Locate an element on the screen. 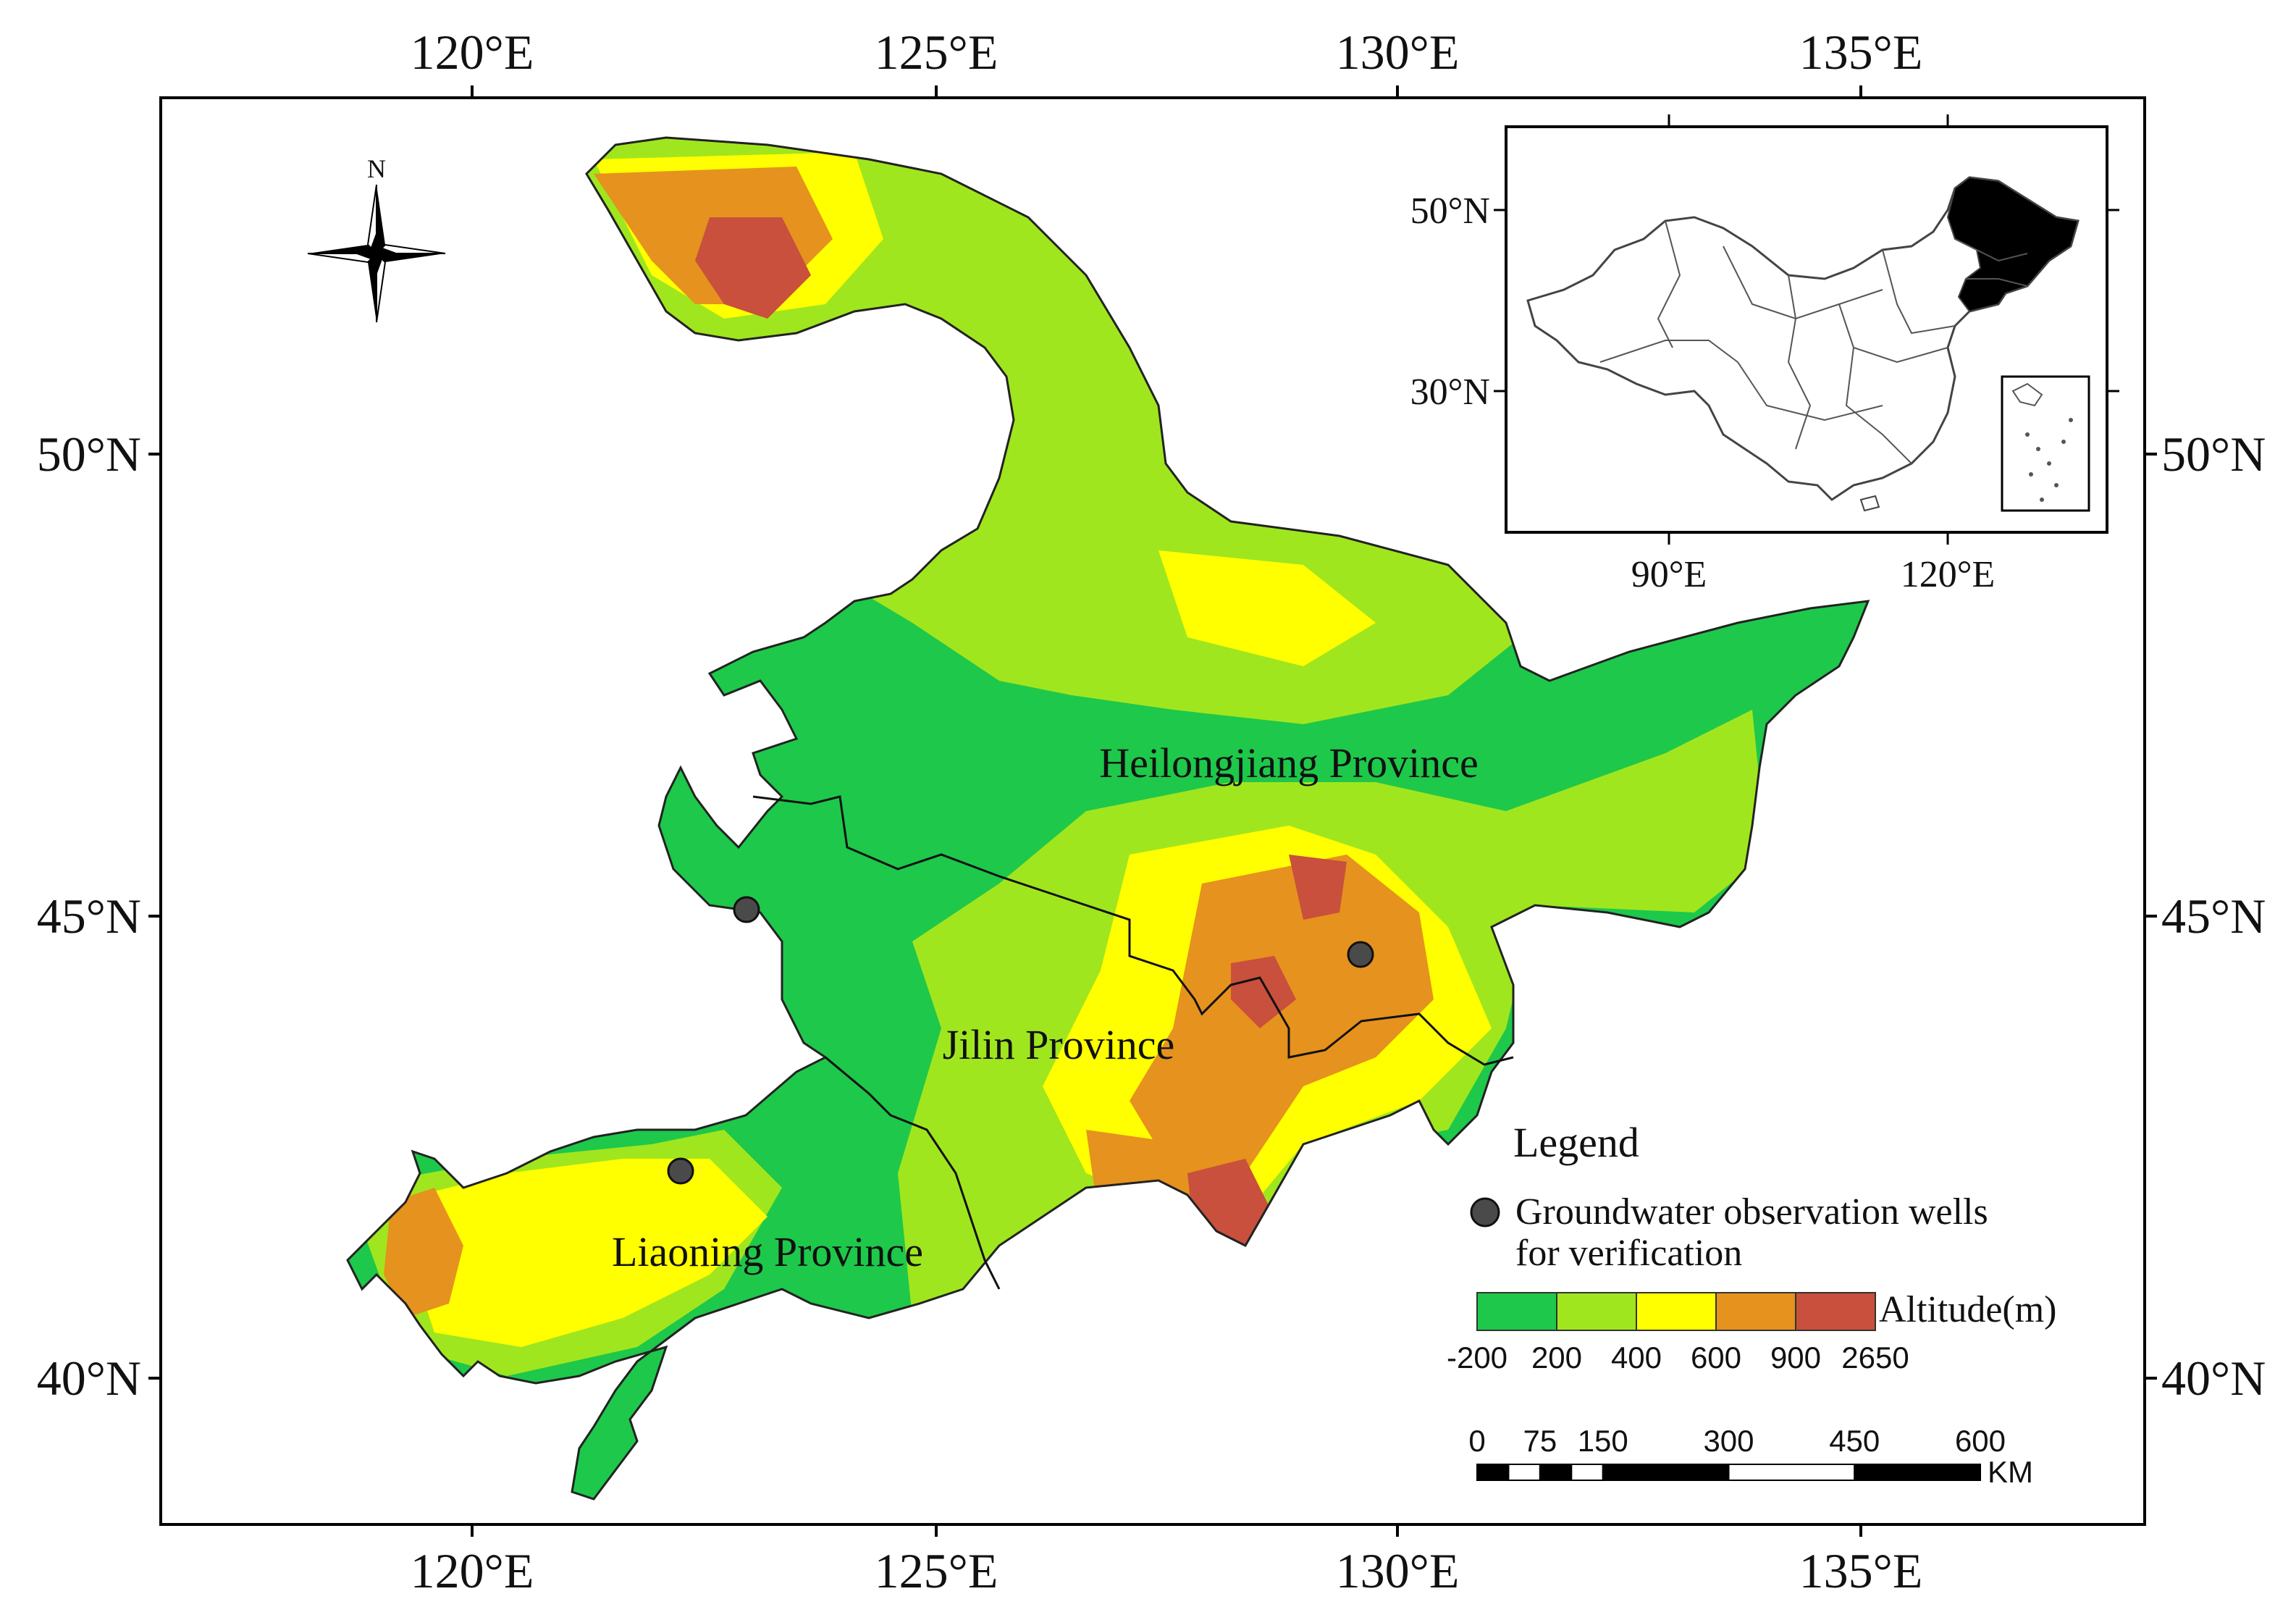 This screenshot has width=2296, height=1607. altitude-break-label: -200 is located at coordinates (1477, 1357).